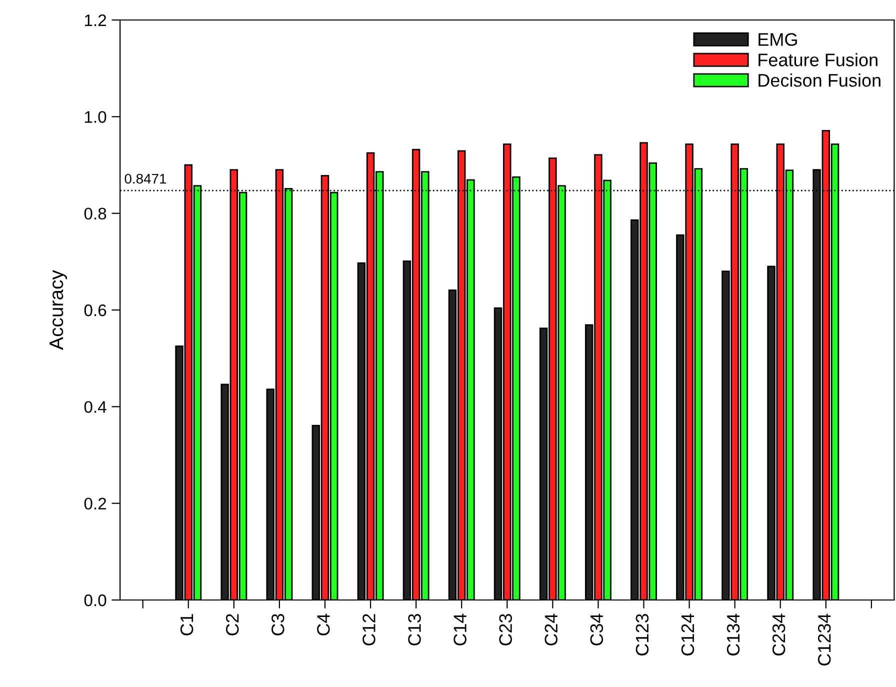 This screenshot has width=896, height=687. I want to click on x-tick-label: C134, so click(733, 635).